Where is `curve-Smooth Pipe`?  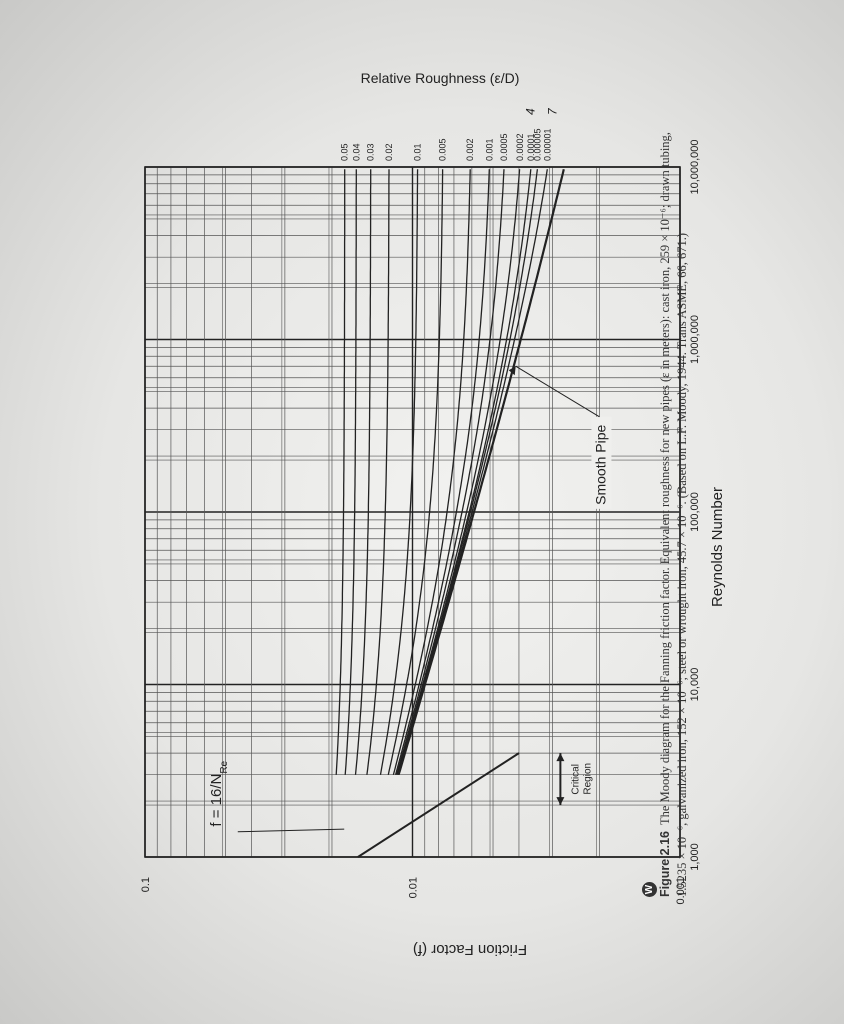
curve-Smooth Pipe is located at coordinates (481, 472).